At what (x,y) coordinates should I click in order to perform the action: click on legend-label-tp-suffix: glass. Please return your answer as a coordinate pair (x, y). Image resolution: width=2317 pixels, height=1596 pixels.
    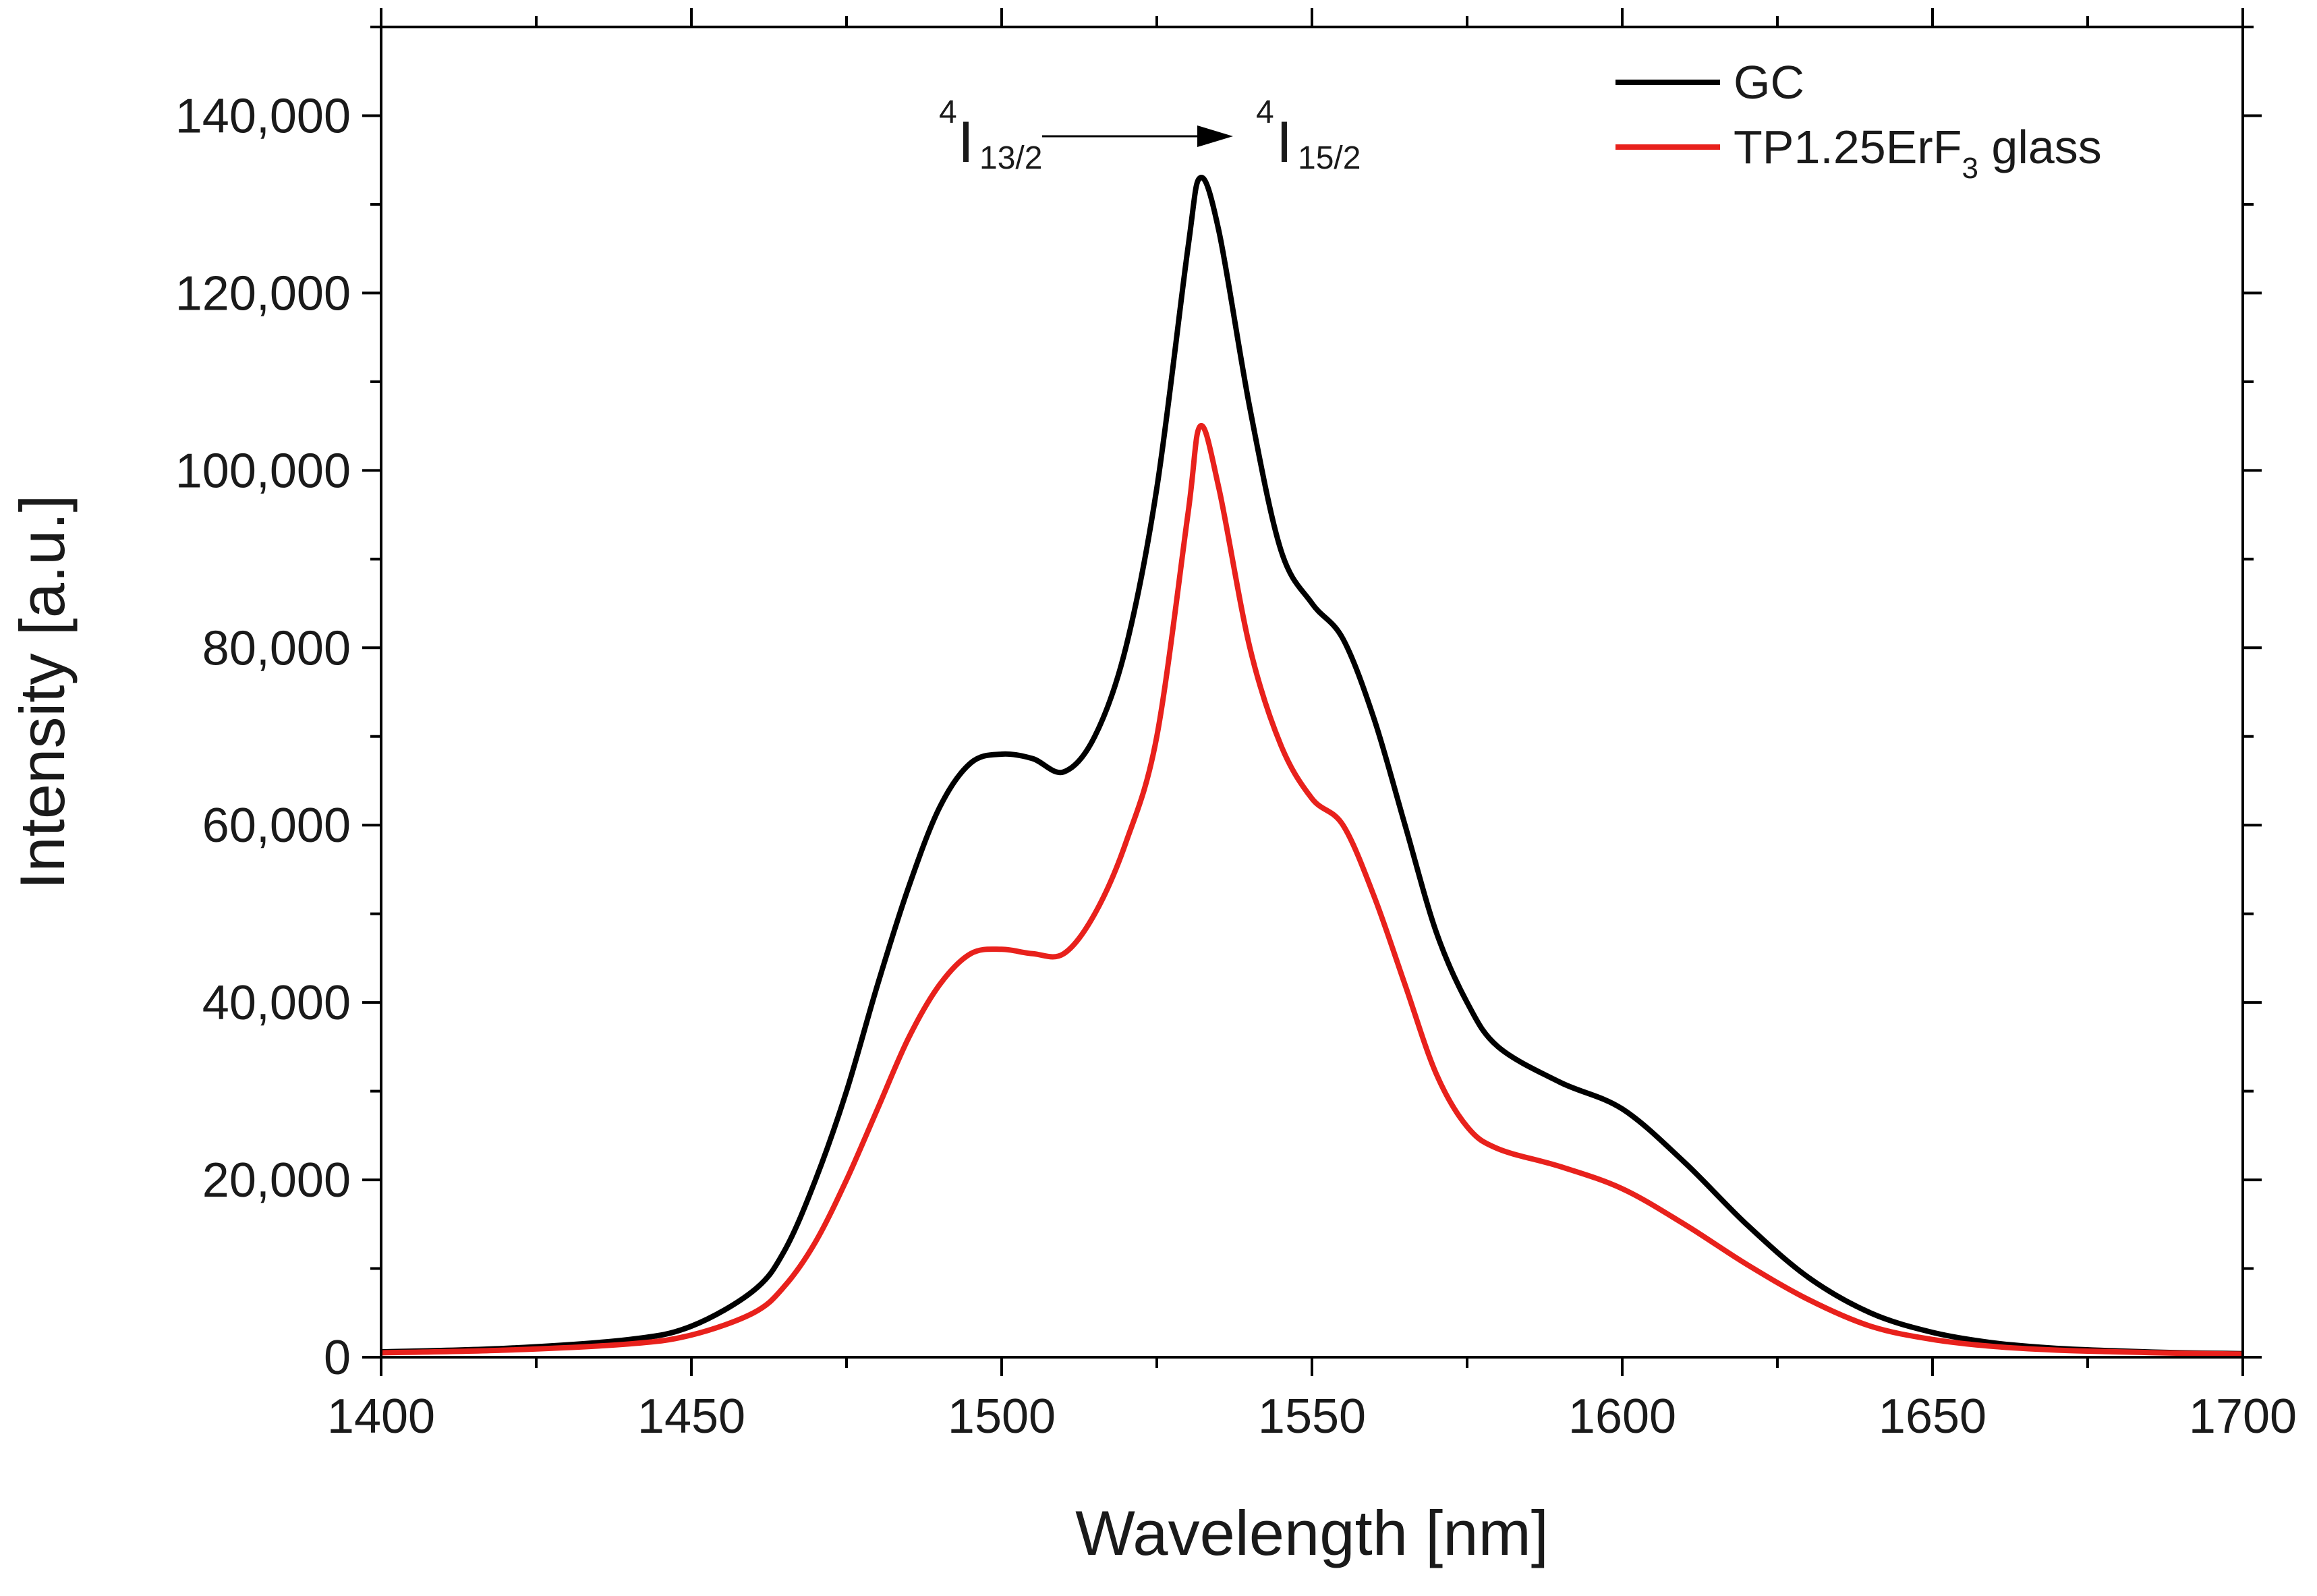
    Looking at the image, I should click on (2040, 147).